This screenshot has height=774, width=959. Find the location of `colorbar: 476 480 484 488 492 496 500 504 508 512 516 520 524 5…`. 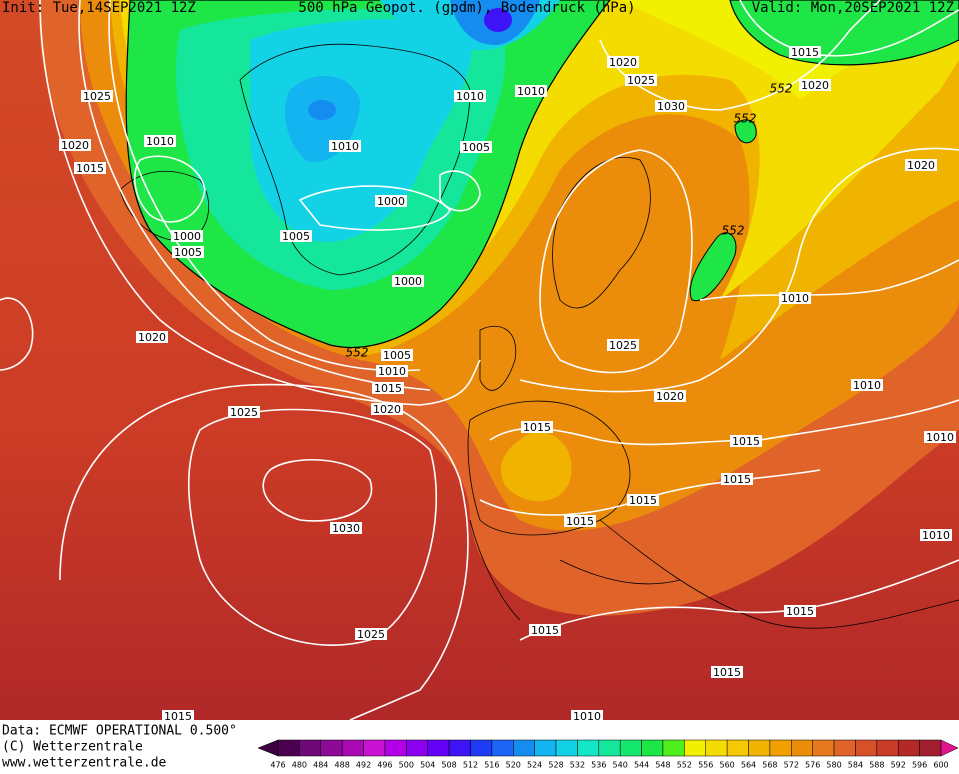

colorbar: 476 480 484 488 492 496 500 504 508 512 516 520 524 5… is located at coordinates (608, 754).